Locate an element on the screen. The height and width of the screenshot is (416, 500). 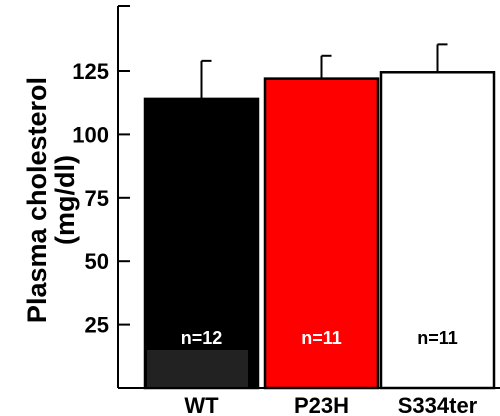
category-label-p23h: P23H is located at coordinates (321, 404).